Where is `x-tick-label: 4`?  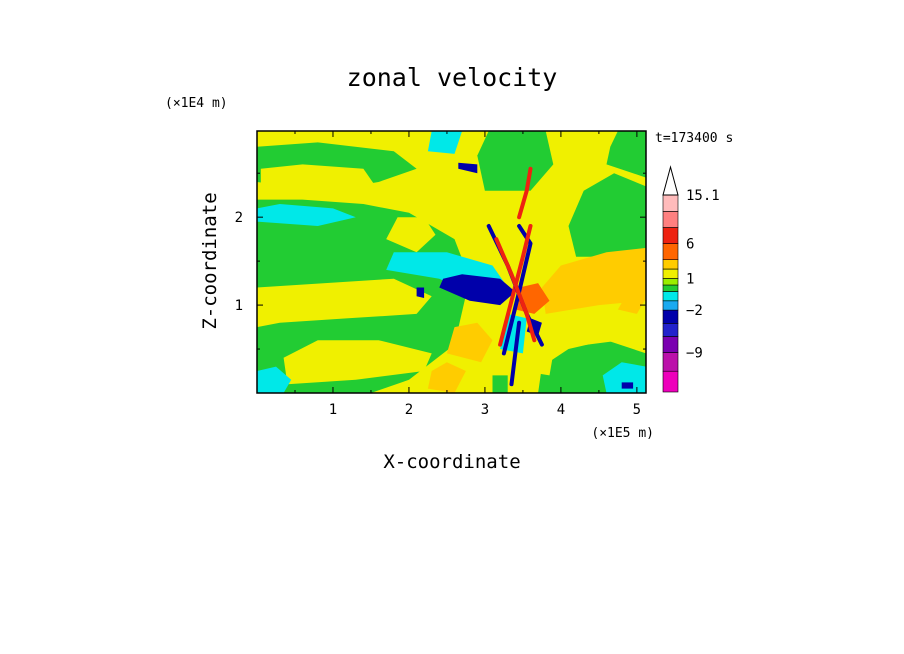
x-tick-label: 4 is located at coordinates (561, 410).